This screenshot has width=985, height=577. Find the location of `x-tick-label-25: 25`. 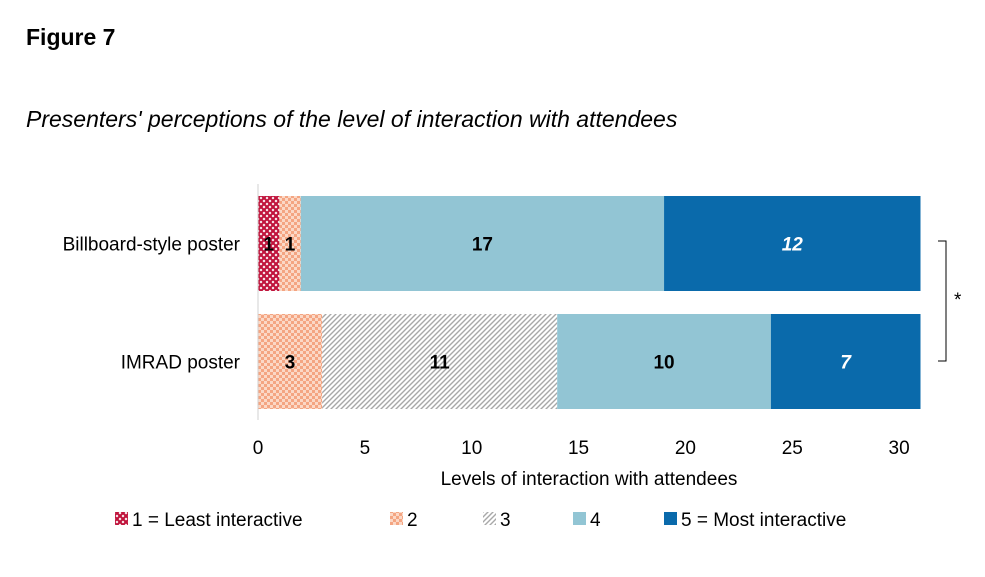

x-tick-label-25: 25 is located at coordinates (792, 448).